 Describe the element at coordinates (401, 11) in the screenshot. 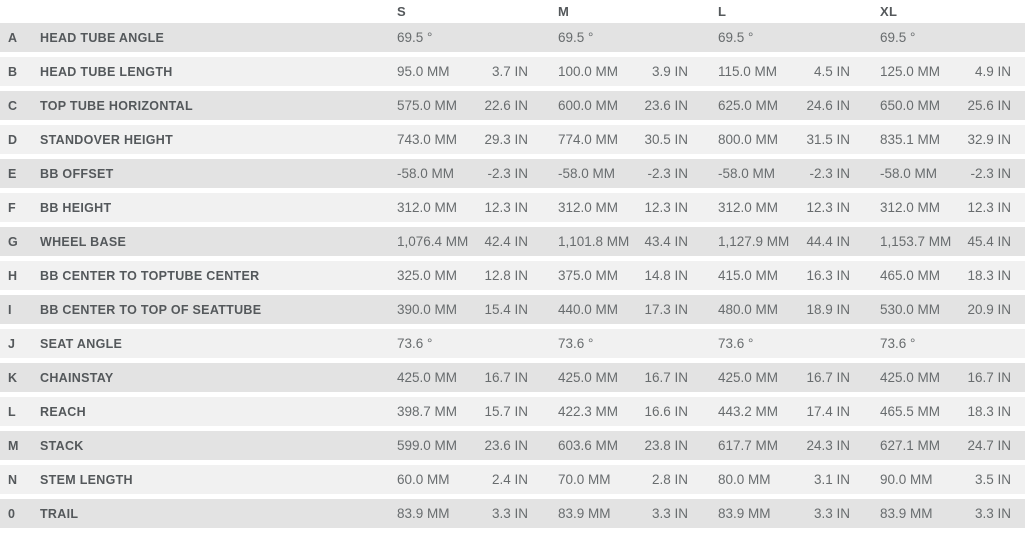

I see `size-header-label: S` at that location.